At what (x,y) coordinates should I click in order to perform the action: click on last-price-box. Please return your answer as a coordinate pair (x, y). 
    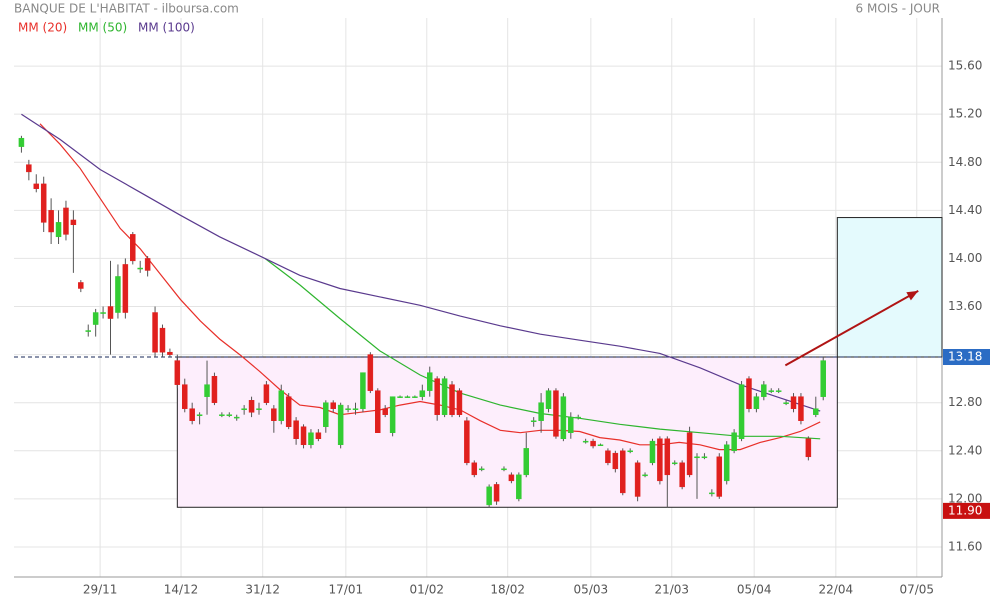
    Looking at the image, I should click on (966, 357).